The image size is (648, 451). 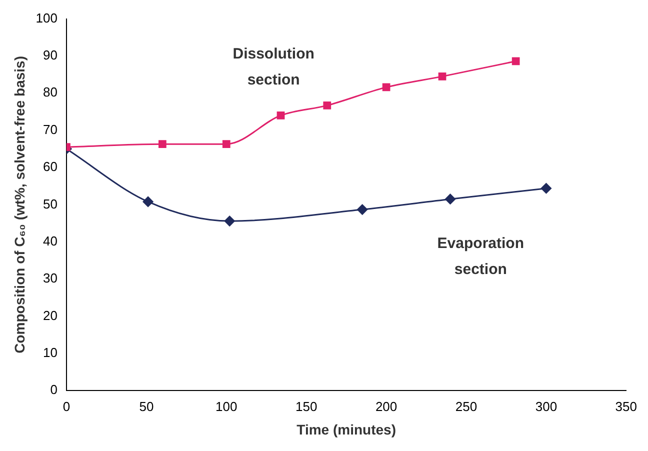 I want to click on x-tick-label: 200, so click(x=386, y=406).